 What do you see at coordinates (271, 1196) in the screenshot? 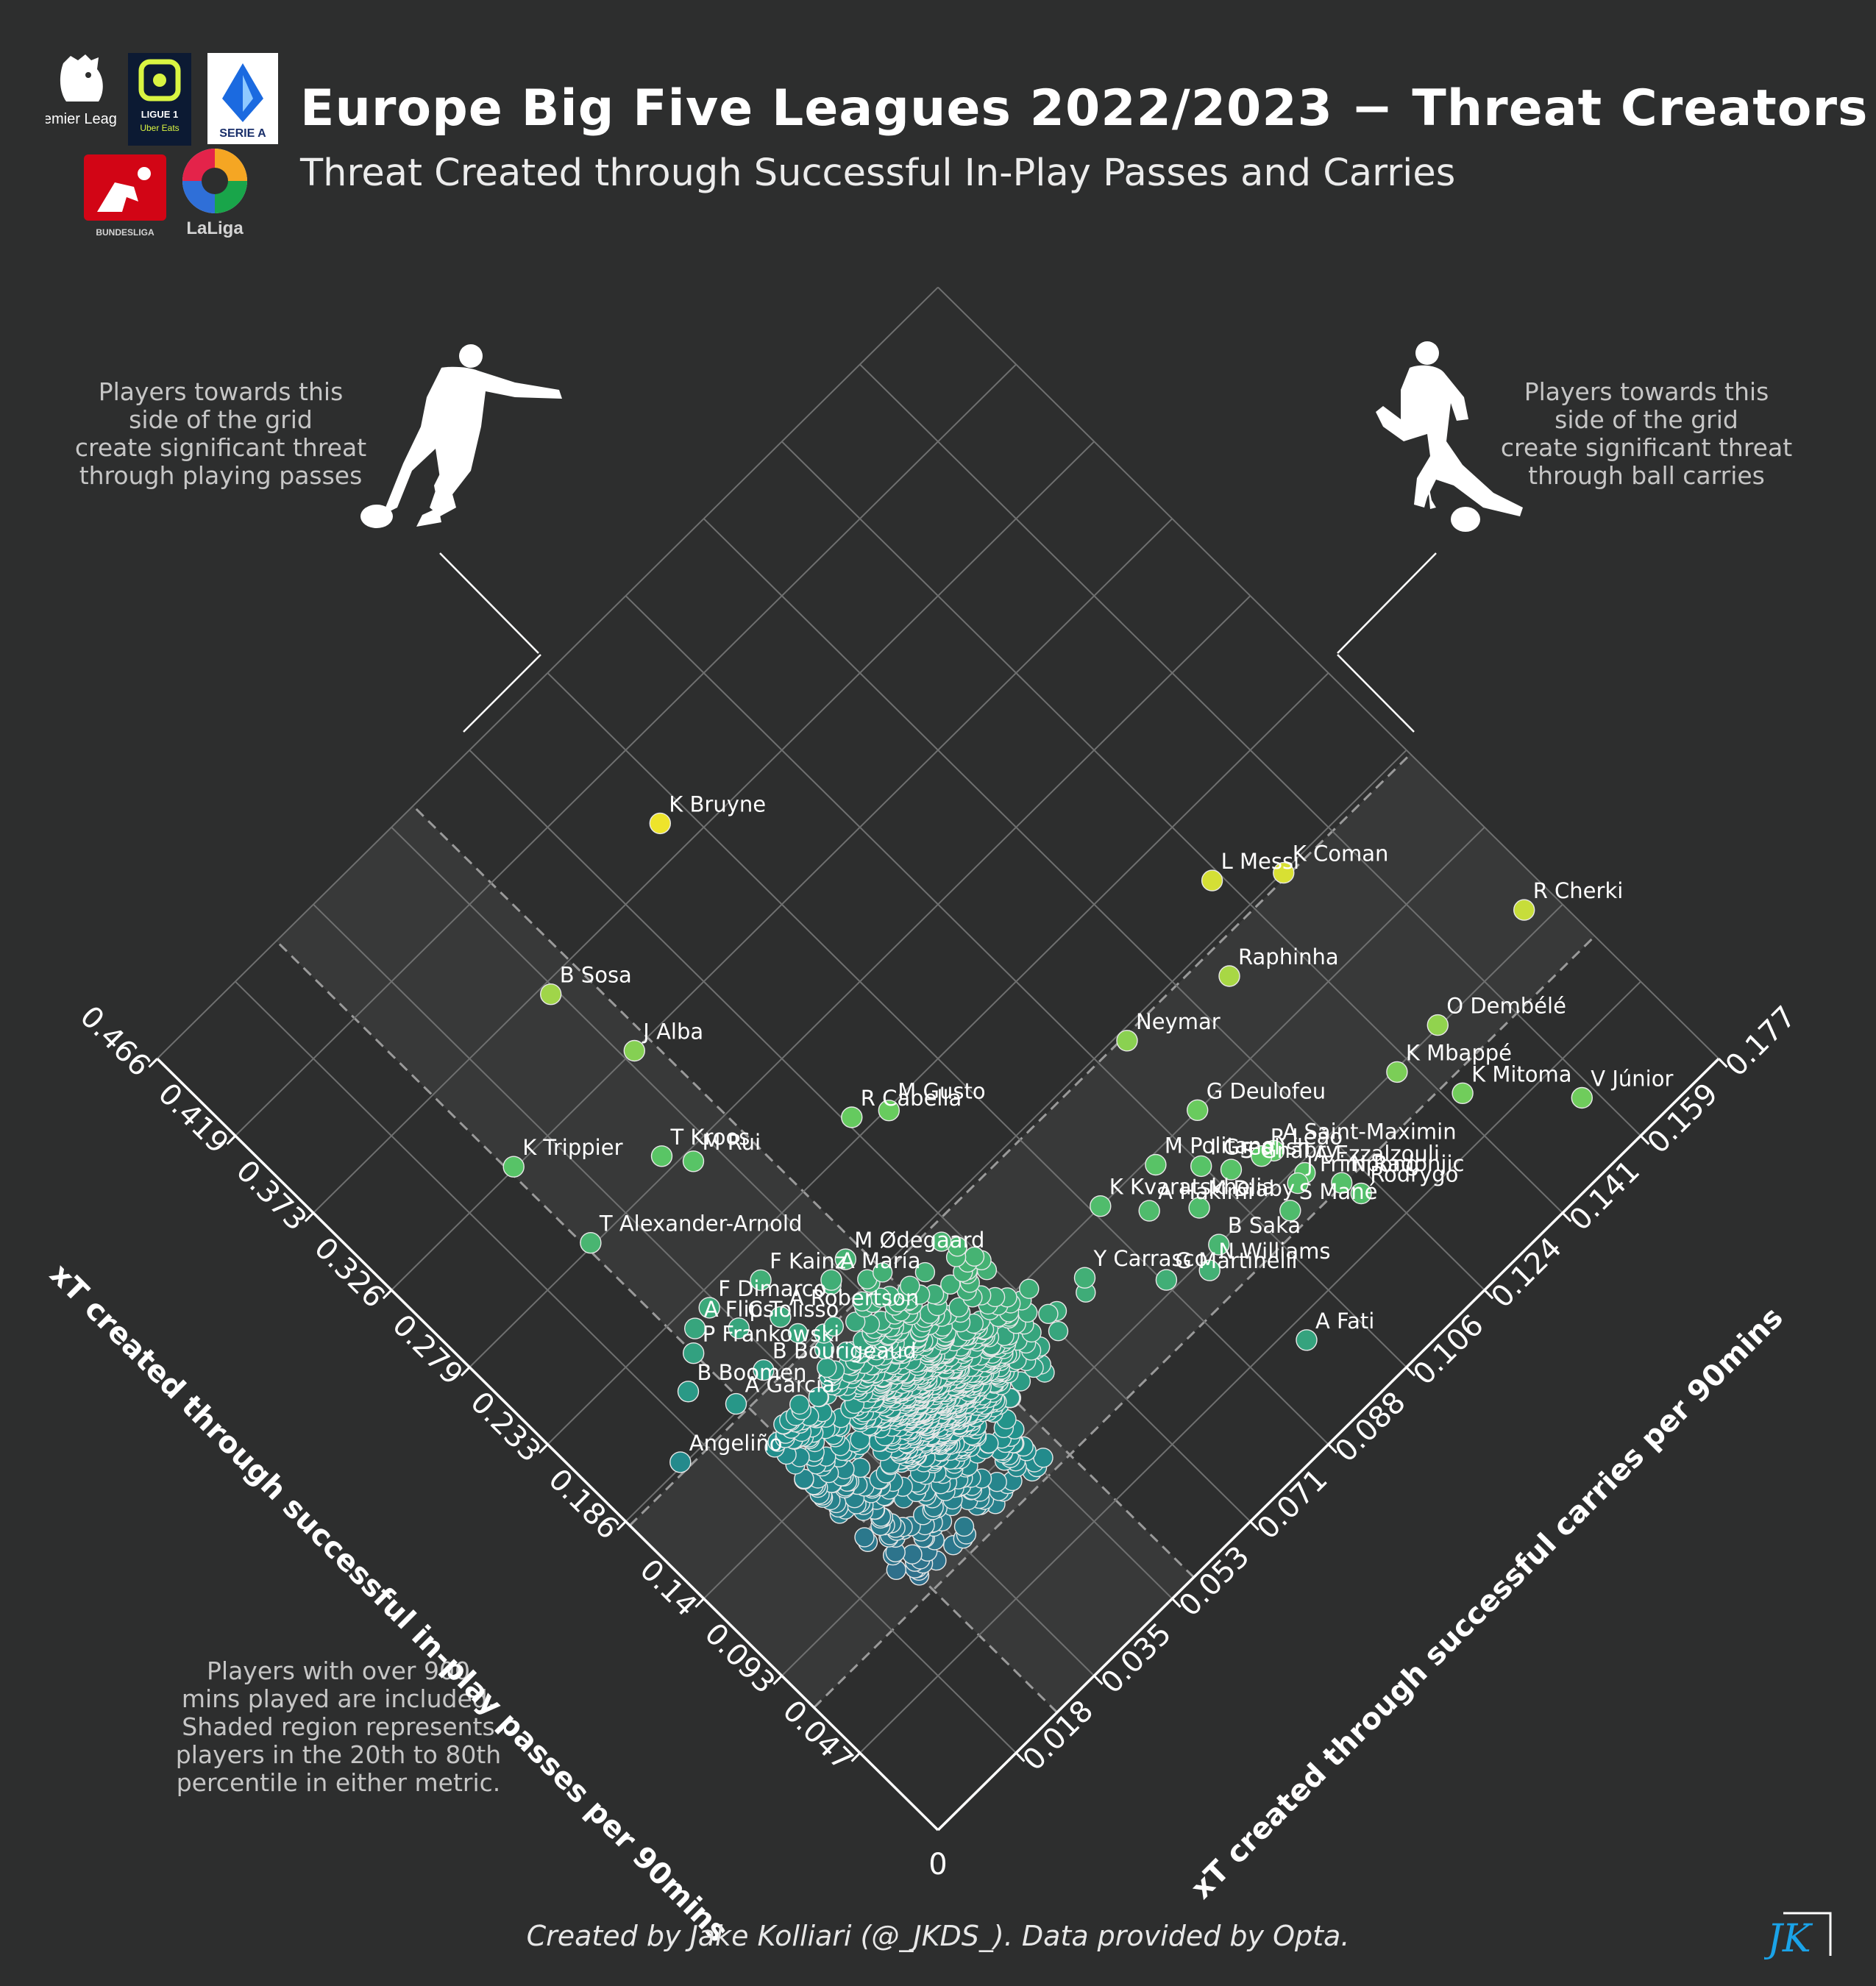
I see `passes-tick-label: 0.373` at bounding box center [271, 1196].